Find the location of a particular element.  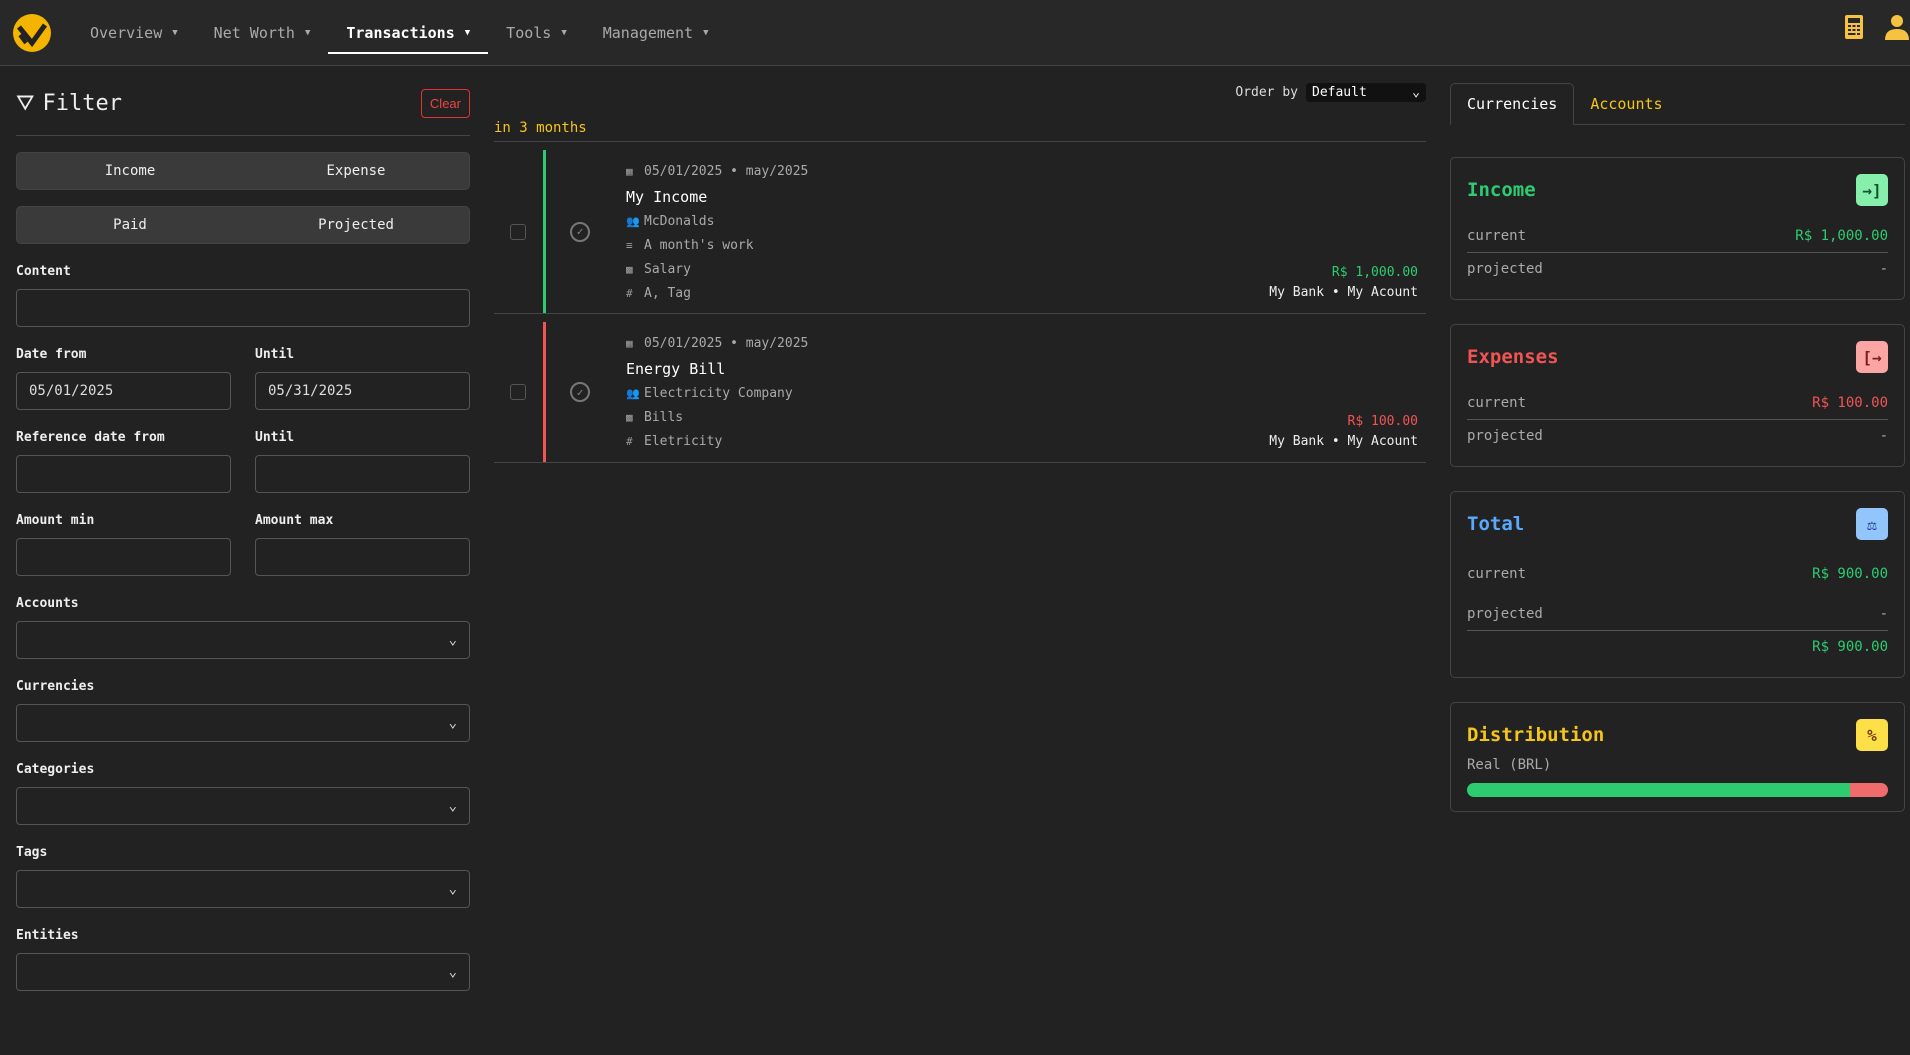

ref-date-until-label: Until is located at coordinates (275, 437).